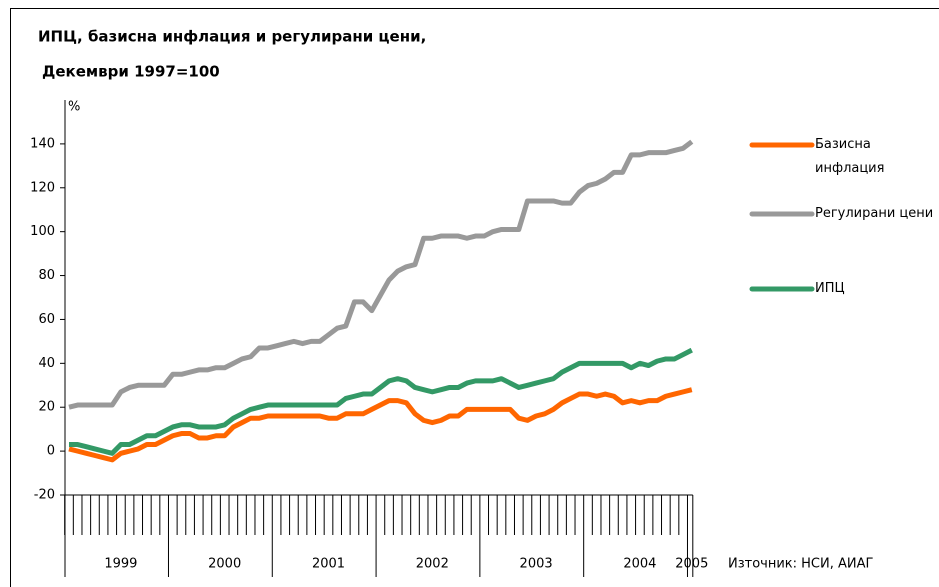 The image size is (939, 587). I want to click on chart-title: ИПЦ, базисна инфлация и регулирани цени,, so click(232, 37).